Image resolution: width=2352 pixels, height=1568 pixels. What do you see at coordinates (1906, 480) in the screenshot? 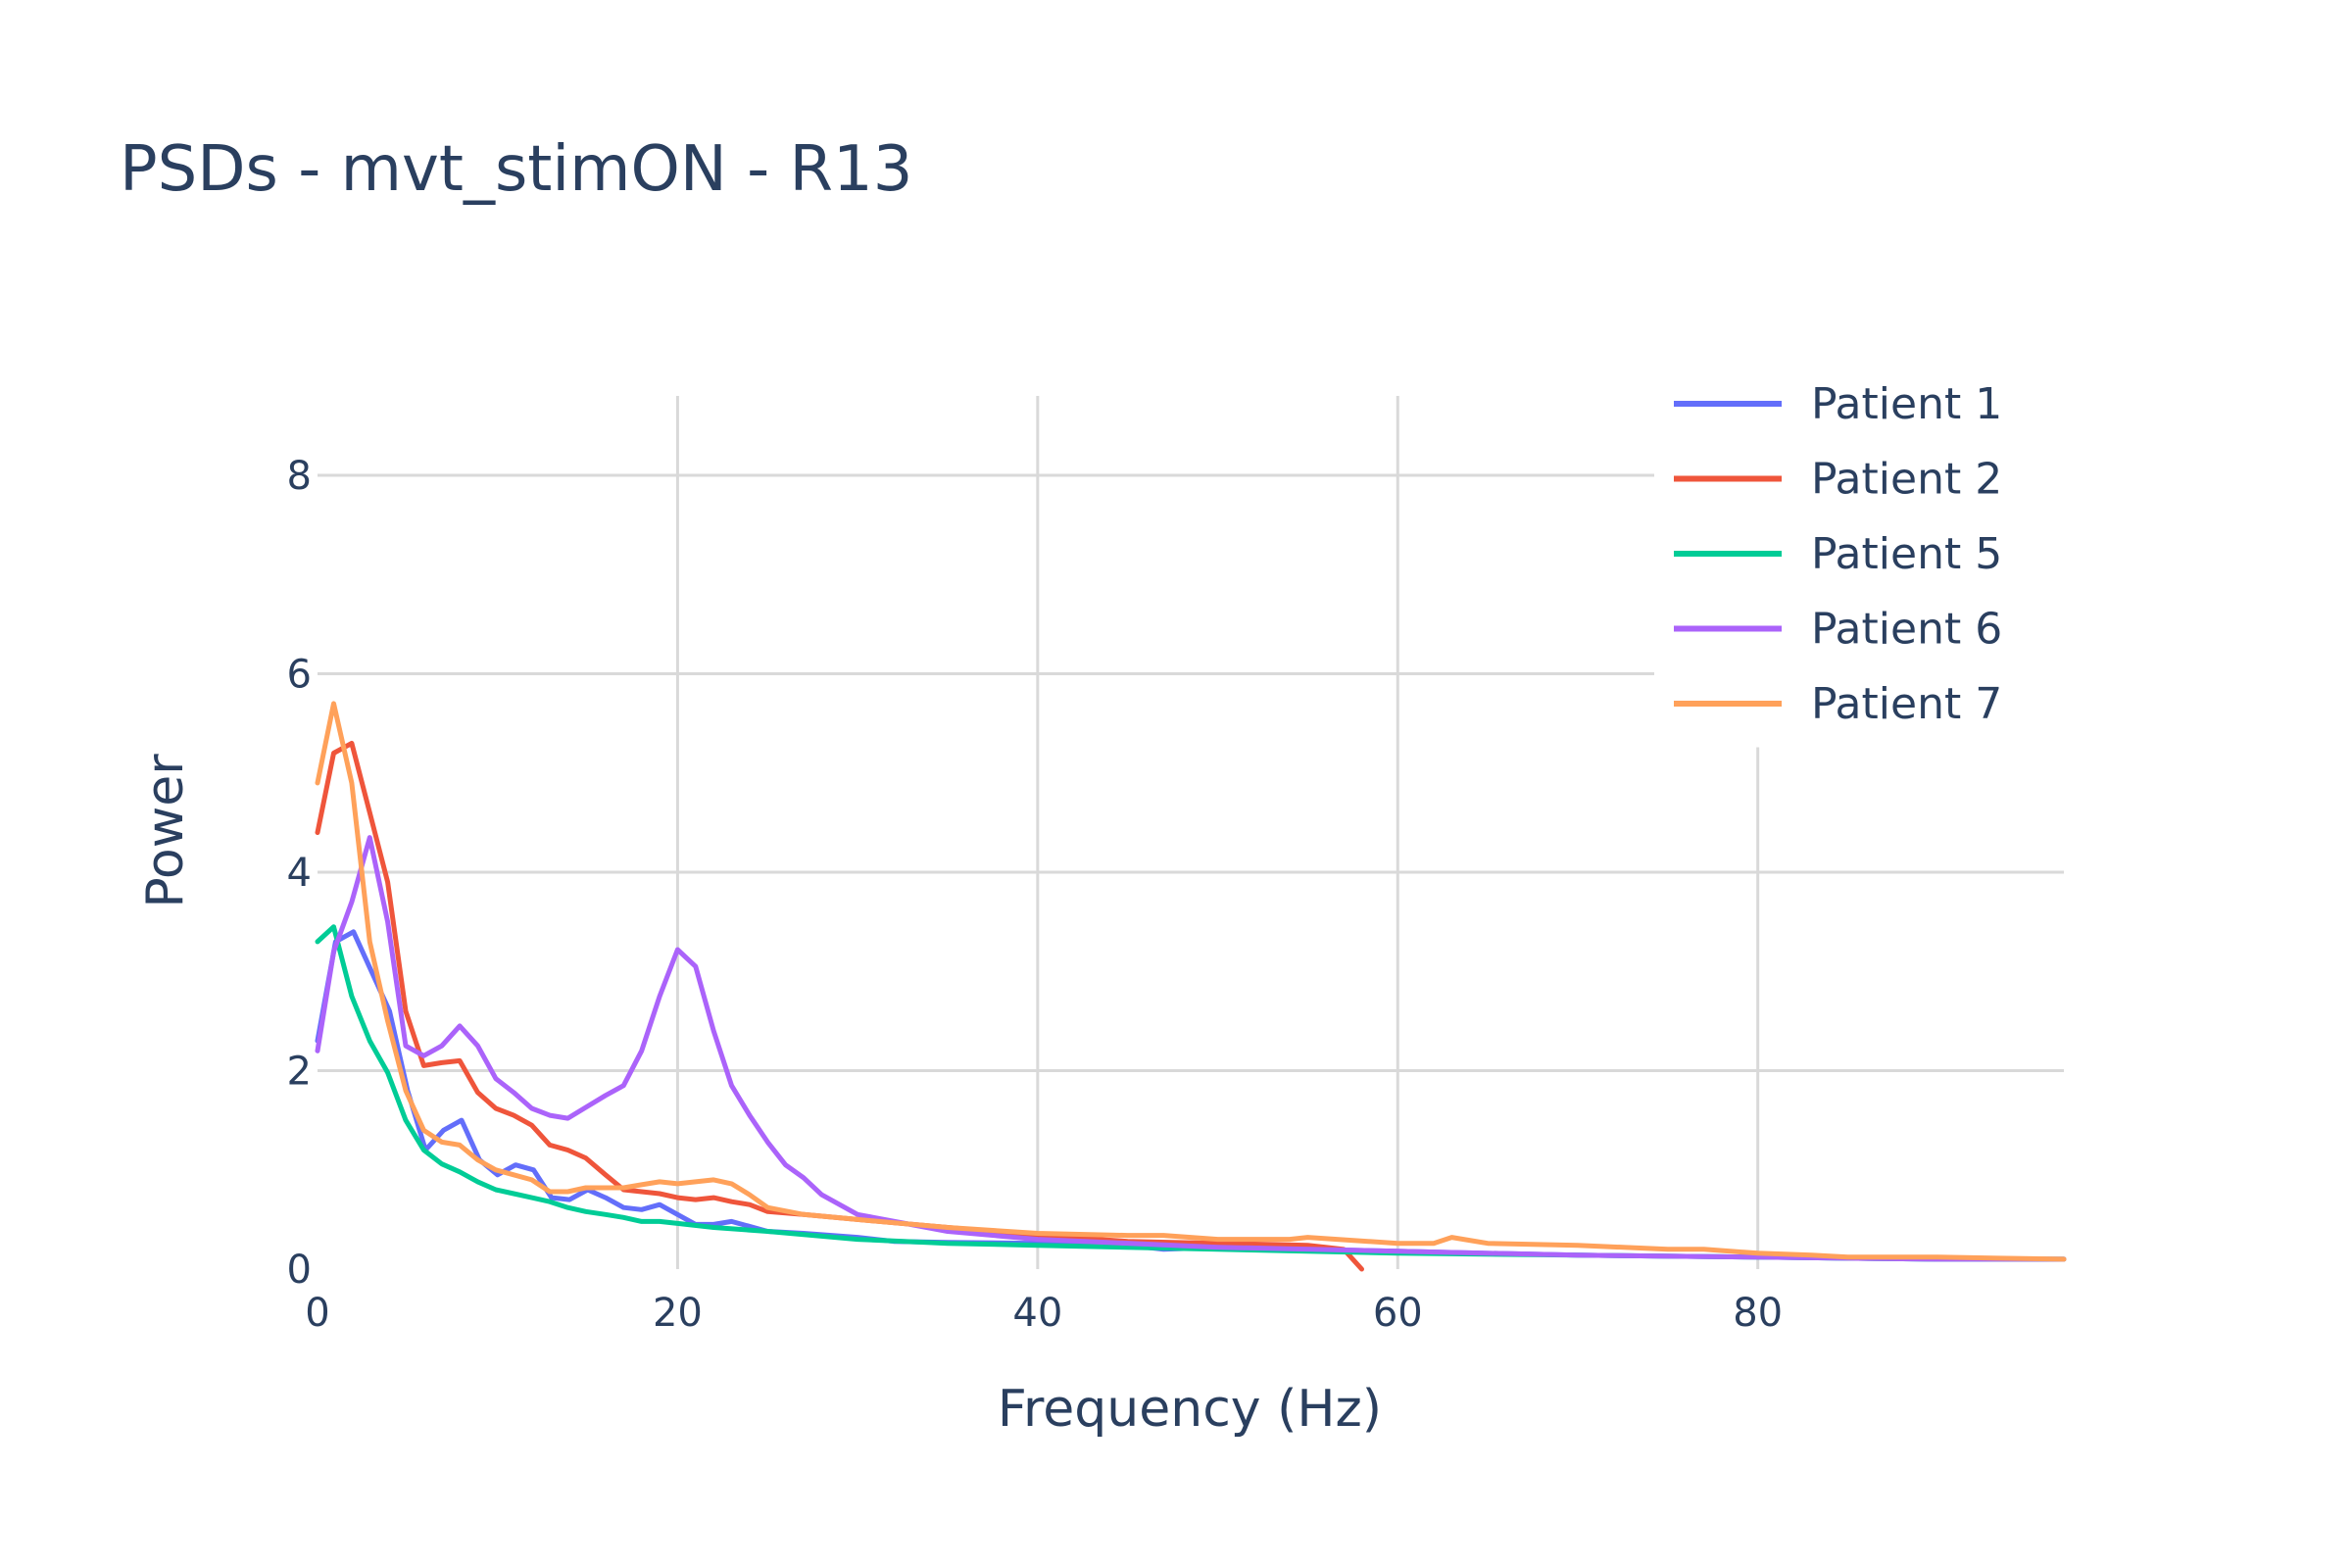
I see `legend-label: Patient 2` at bounding box center [1906, 480].